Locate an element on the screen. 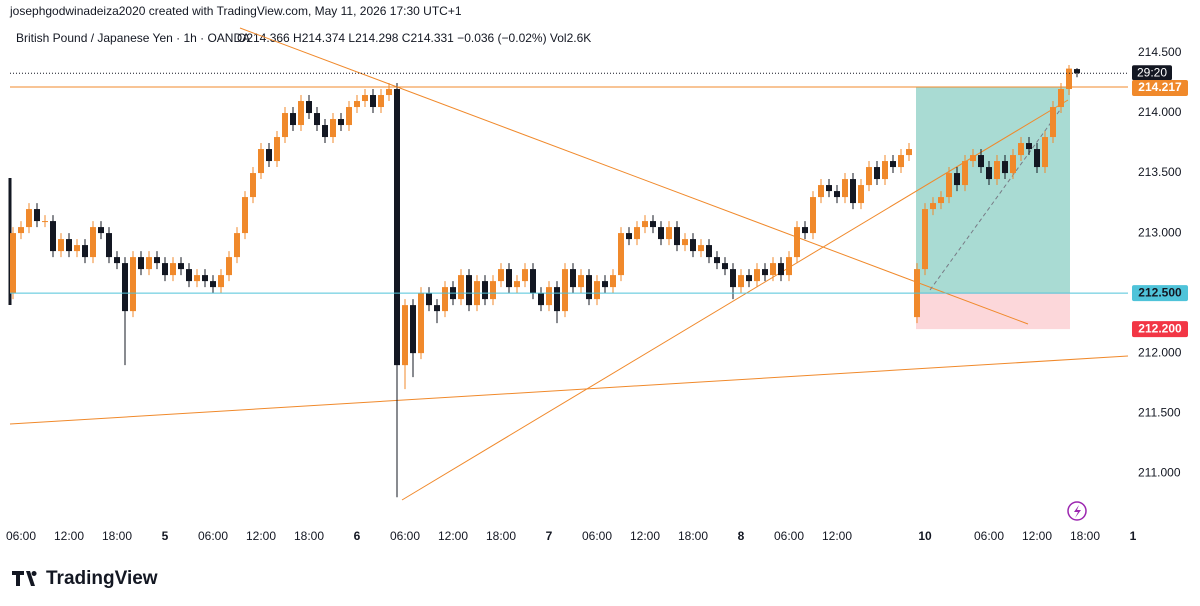 The image size is (1200, 606). x-tick-label: 6 is located at coordinates (357, 536).